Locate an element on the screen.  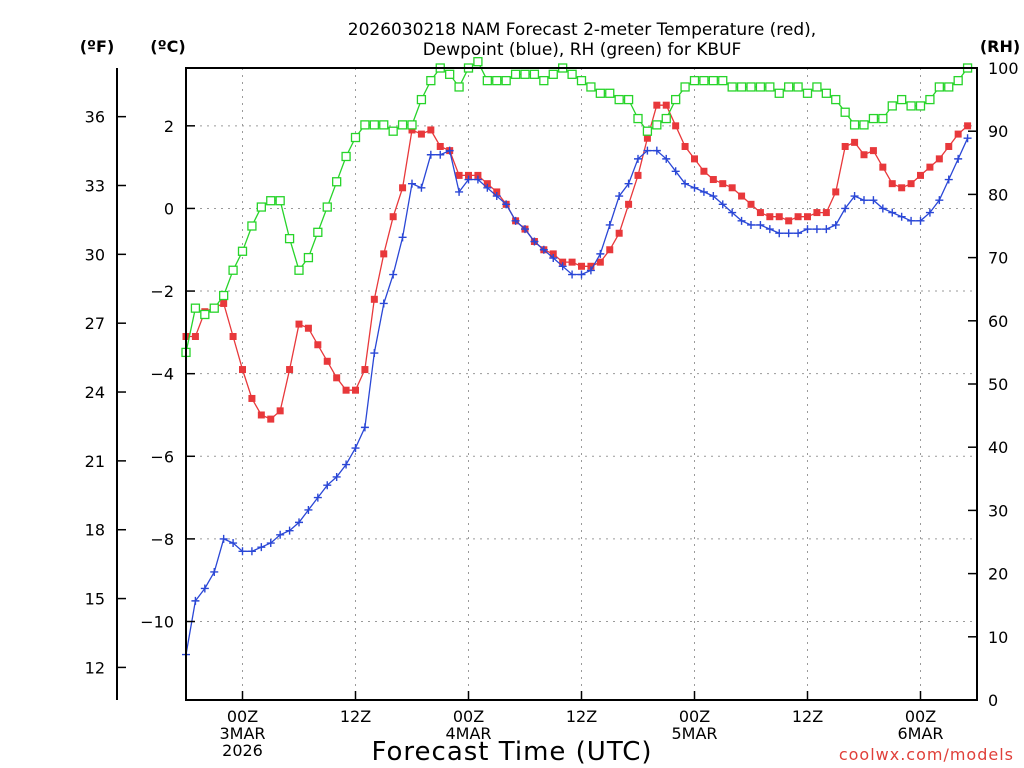
fahrenheit-tick-label: 27 is located at coordinates (95, 323).